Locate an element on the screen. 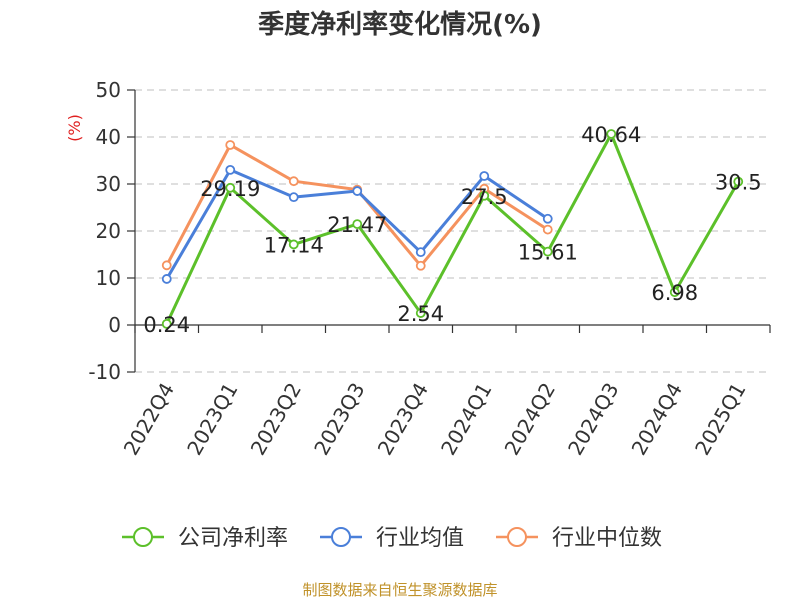 Image resolution: width=800 pixels, height=600 pixels. legend-label: 行业均值 is located at coordinates (420, 538).